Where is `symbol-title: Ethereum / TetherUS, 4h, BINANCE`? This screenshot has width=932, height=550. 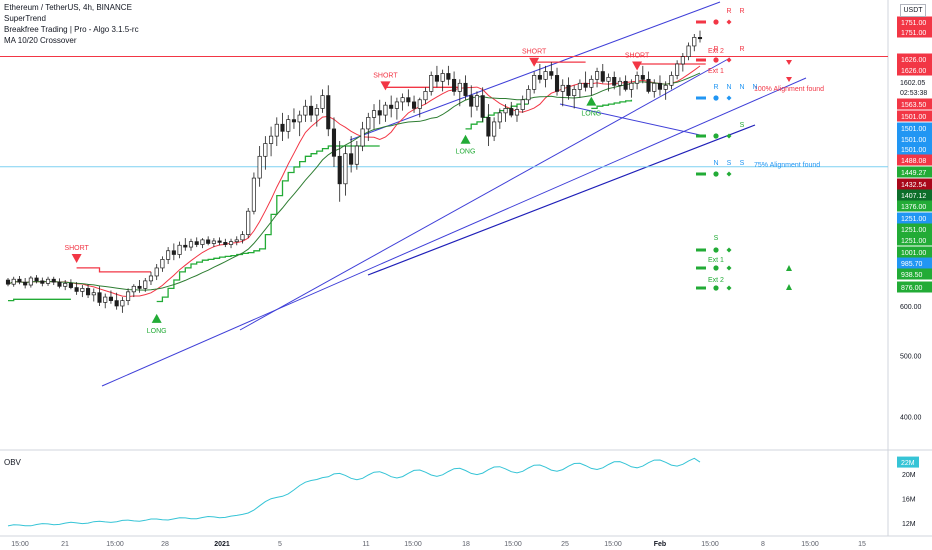
symbol-title: Ethereum / TetherUS, 4h, BINANCE is located at coordinates (68, 7).